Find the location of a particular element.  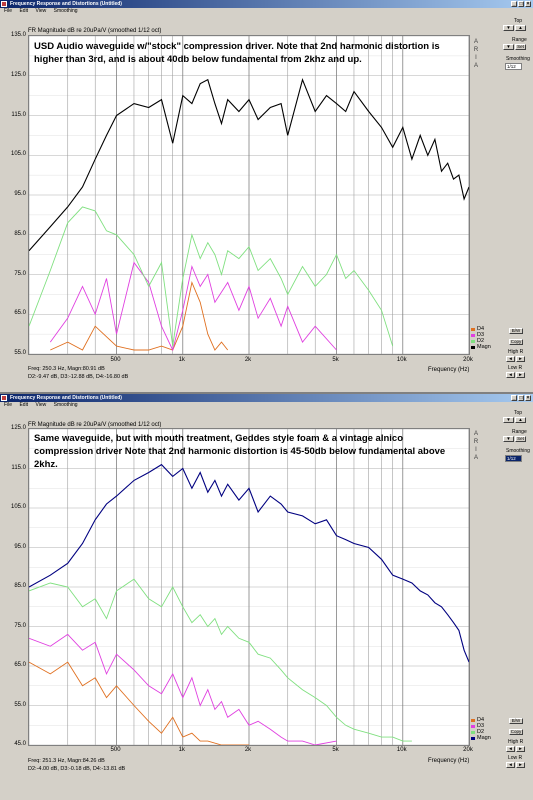

top-label: Top is located at coordinates (518, 21).